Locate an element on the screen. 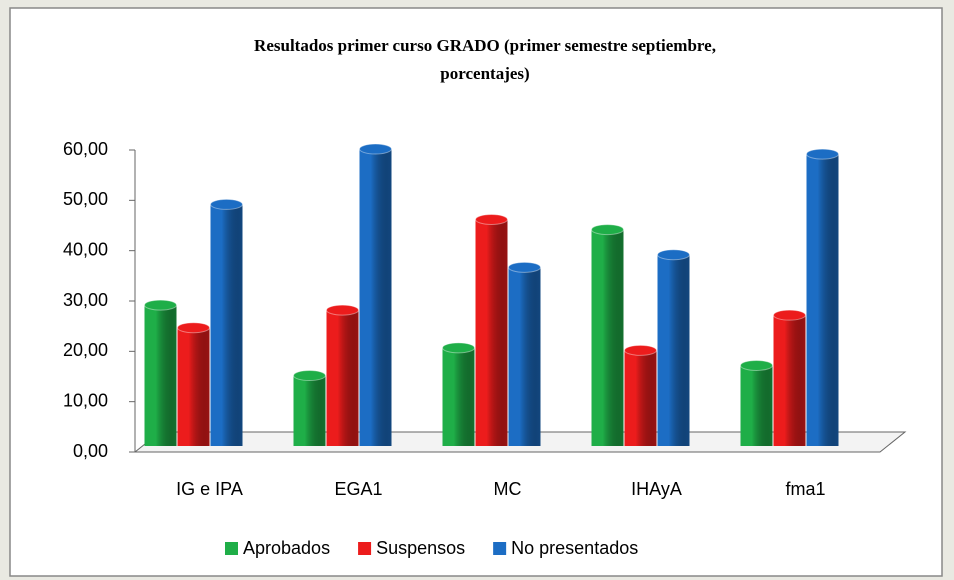 The image size is (954, 580). y-tick-label: 60,00 is located at coordinates (85, 149).